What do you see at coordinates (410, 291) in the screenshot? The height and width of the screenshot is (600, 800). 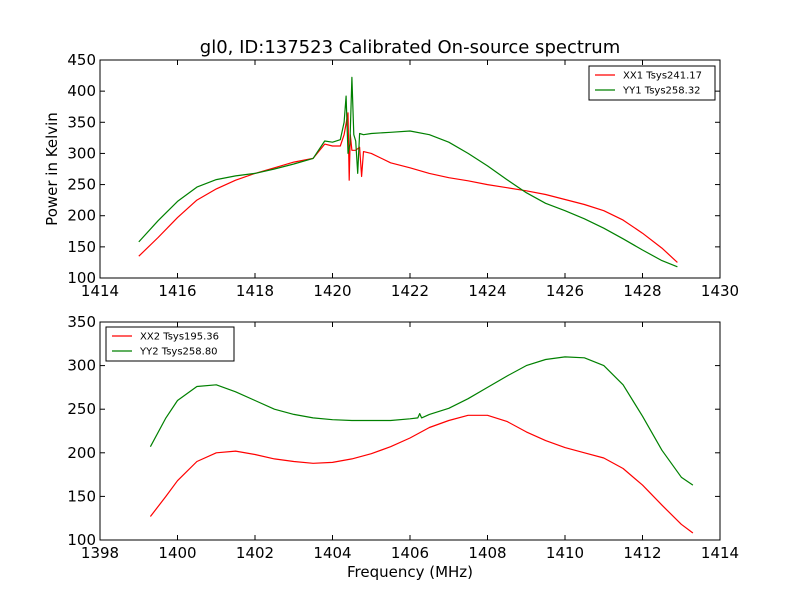 I see `x-tick-label: 1422` at bounding box center [410, 291].